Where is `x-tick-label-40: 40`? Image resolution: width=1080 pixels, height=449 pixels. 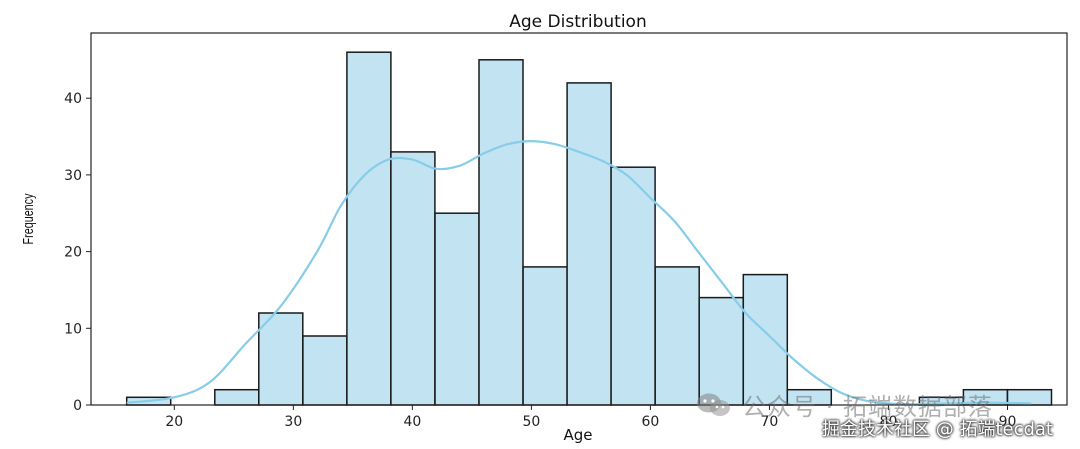 x-tick-label-40: 40 is located at coordinates (412, 422).